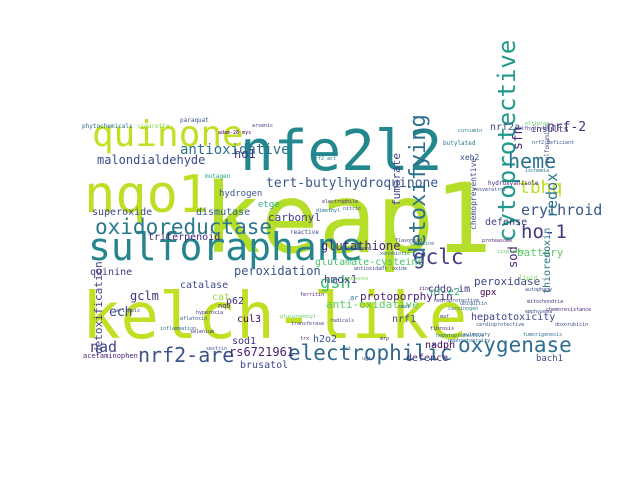 This screenshot has width=640, height=480. Describe the element at coordinates (235, 150) in the screenshot. I see `word-antioxidative: antioxidative` at that location.